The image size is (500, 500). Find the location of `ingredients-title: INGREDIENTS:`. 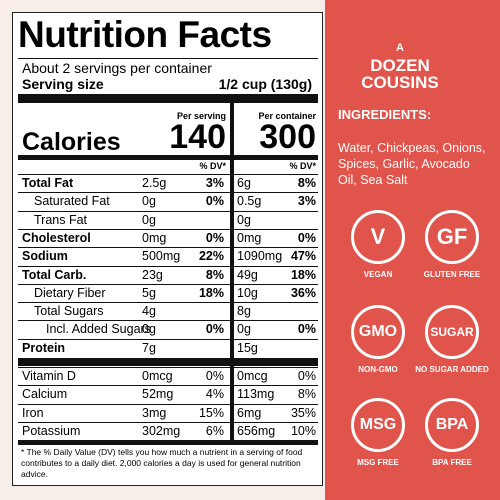

ingredients-title: INGREDIENTS: is located at coordinates (385, 114).